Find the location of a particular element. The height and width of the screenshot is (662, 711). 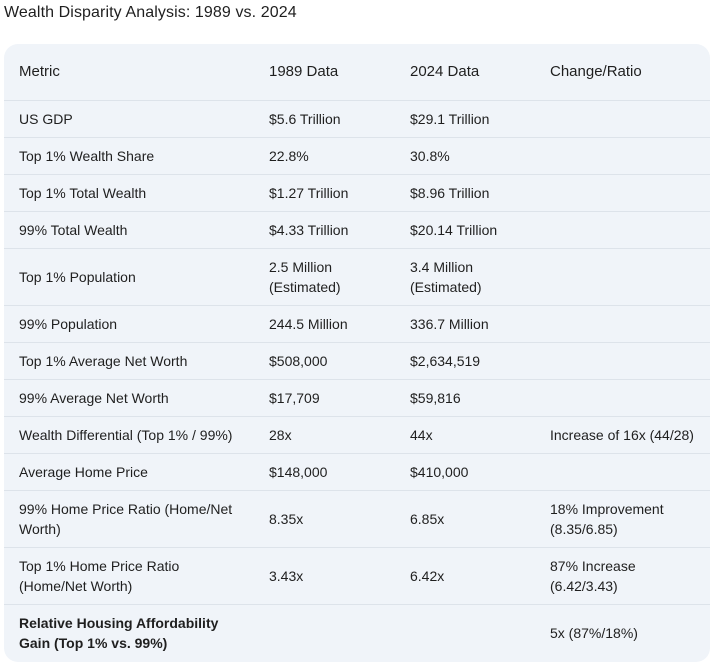

cell-2024: $20.14 Trillion is located at coordinates (465, 230).